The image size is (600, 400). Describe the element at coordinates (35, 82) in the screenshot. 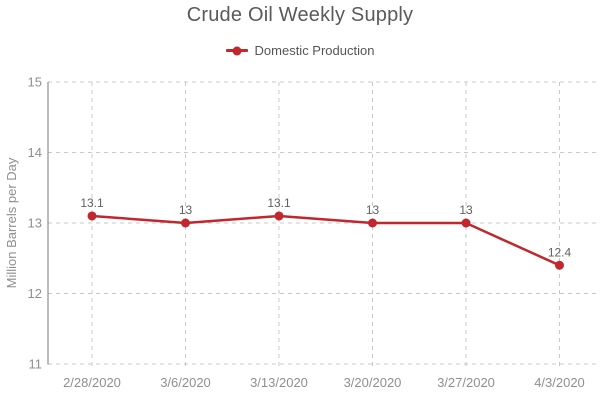

I see `y-tick-label: 15` at that location.